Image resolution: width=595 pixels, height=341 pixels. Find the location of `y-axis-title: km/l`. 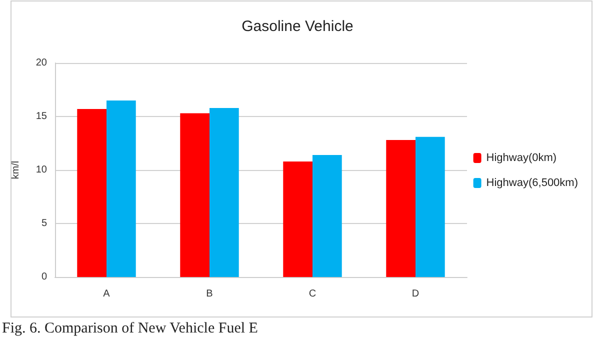

y-axis-title: km/l is located at coordinates (16, 170).